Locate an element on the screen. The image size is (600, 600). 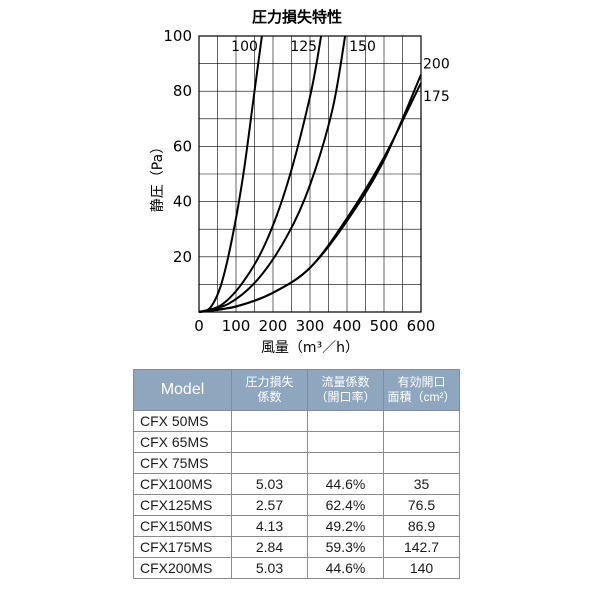
header-model: Model is located at coordinates (182, 390).